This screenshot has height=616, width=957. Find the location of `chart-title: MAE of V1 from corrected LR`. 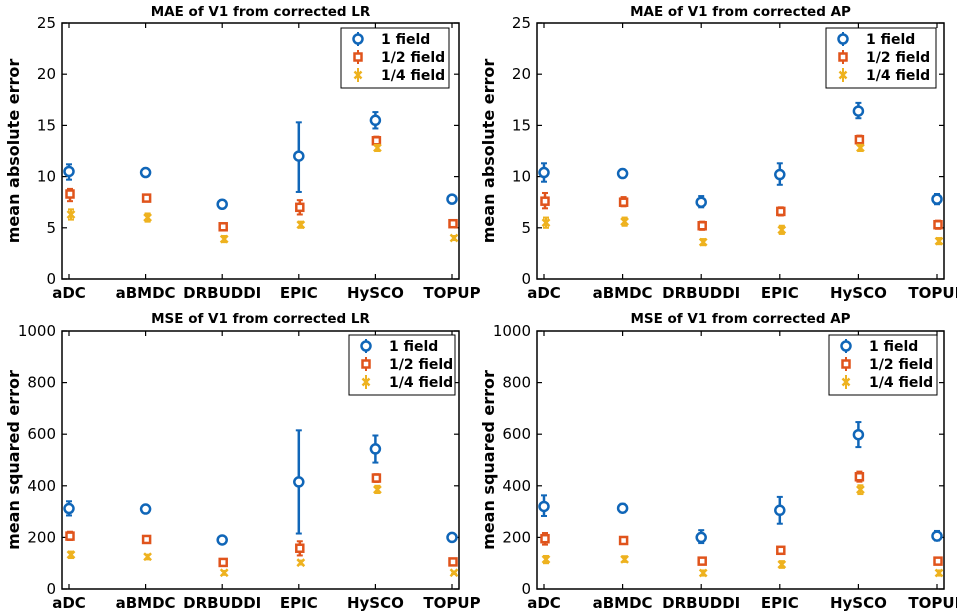

chart-title: MAE of V1 from corrected LR is located at coordinates (261, 12).